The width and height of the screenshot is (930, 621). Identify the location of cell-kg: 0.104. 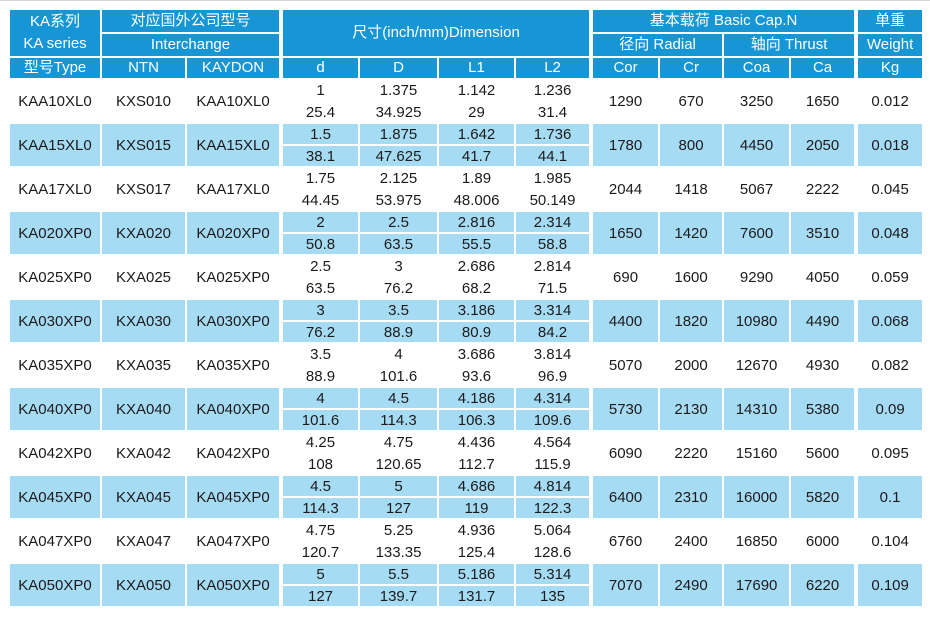
(889, 541).